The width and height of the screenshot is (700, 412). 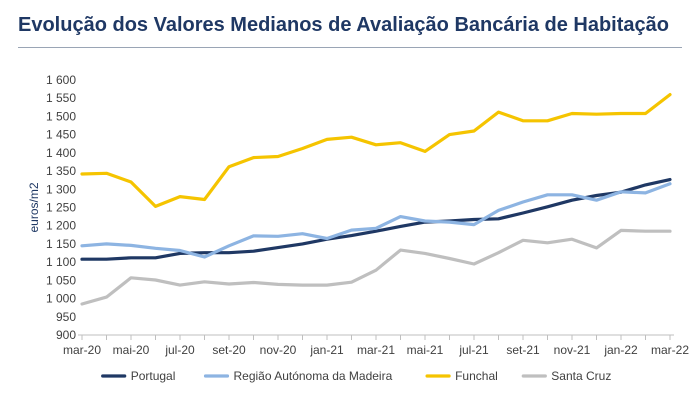 I want to click on y-tick-label: 900, so click(x=66, y=335).